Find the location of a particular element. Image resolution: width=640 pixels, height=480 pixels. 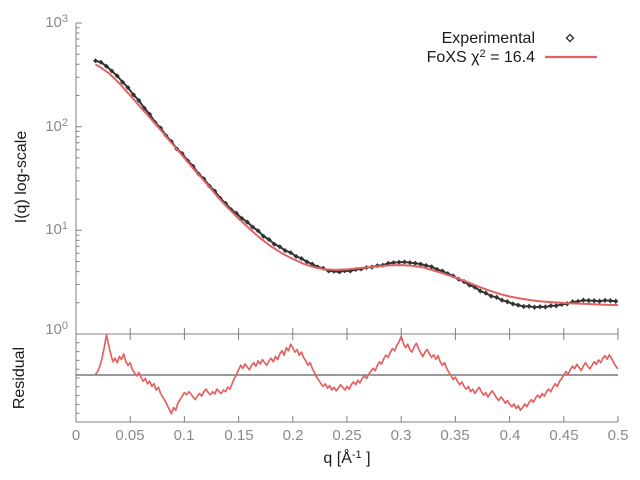

x-tick-label: 0.5 is located at coordinates (618, 435).